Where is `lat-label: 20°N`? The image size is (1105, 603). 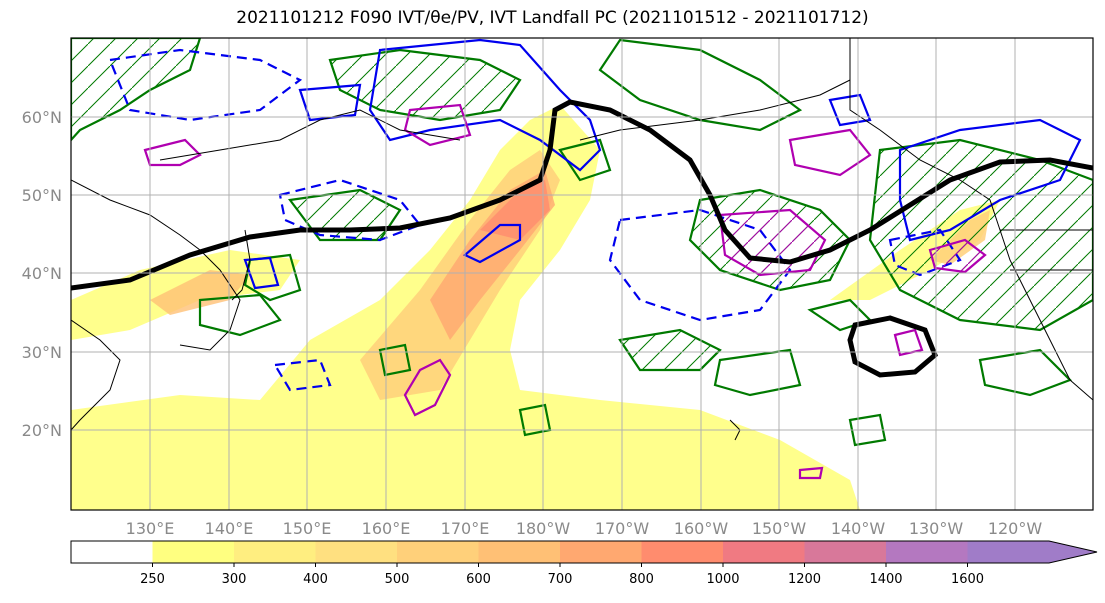
lat-label: 20°N is located at coordinates (42, 430).